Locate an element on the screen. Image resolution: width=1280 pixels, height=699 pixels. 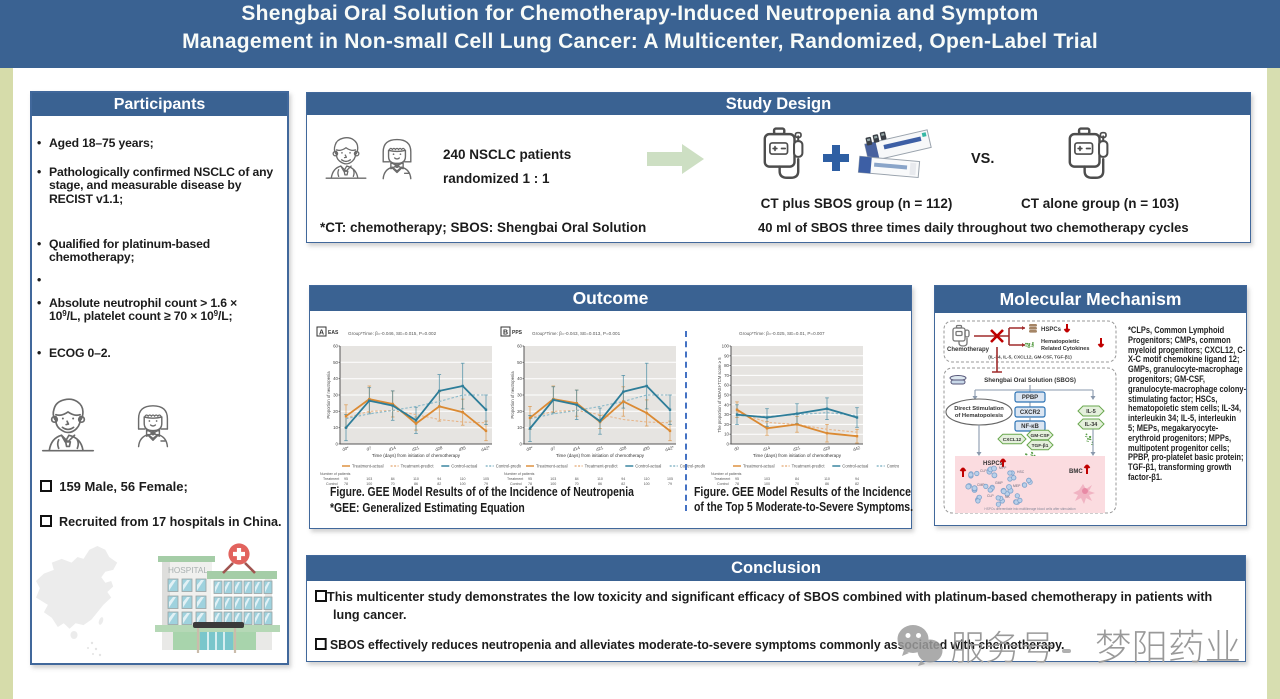
svg-text: HSPCs is located at coordinates (993, 464).